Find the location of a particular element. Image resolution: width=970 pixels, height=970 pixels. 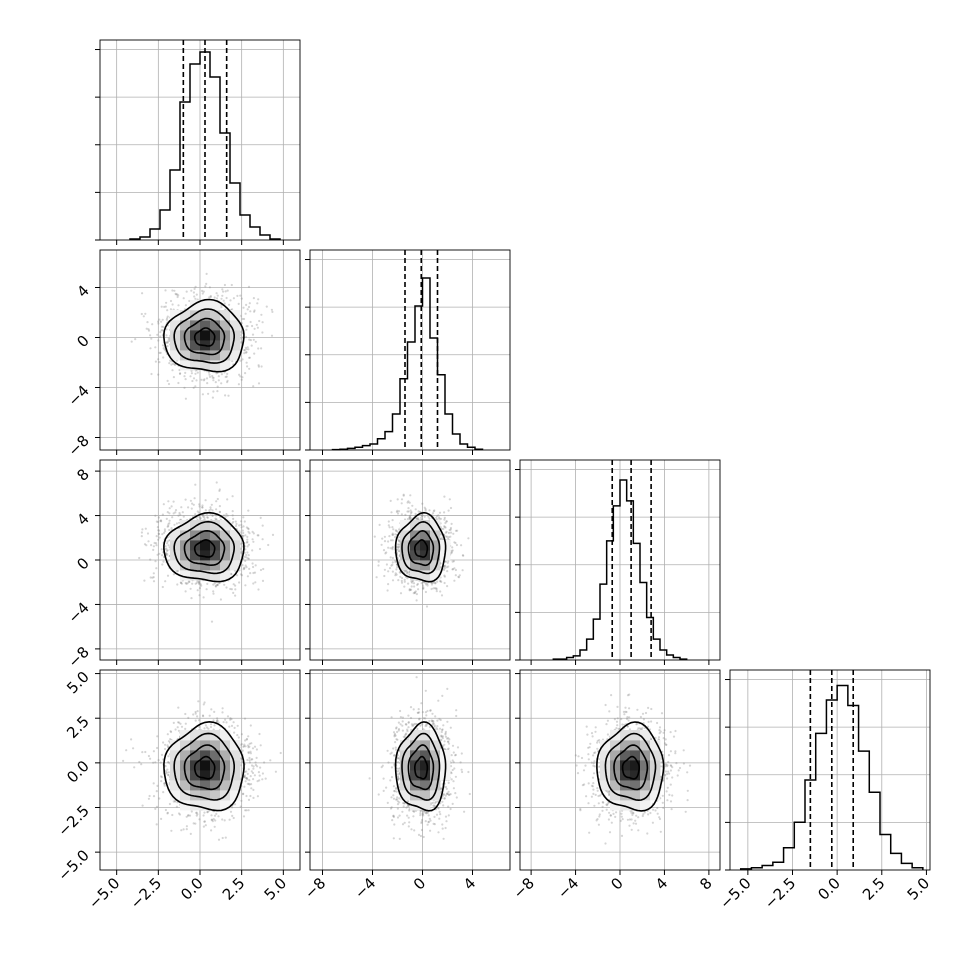

density-panel: −5.0 −2.5 0.0 2.5 5.0−5.0−2.50.02.55.0 is located at coordinates (177, 790).